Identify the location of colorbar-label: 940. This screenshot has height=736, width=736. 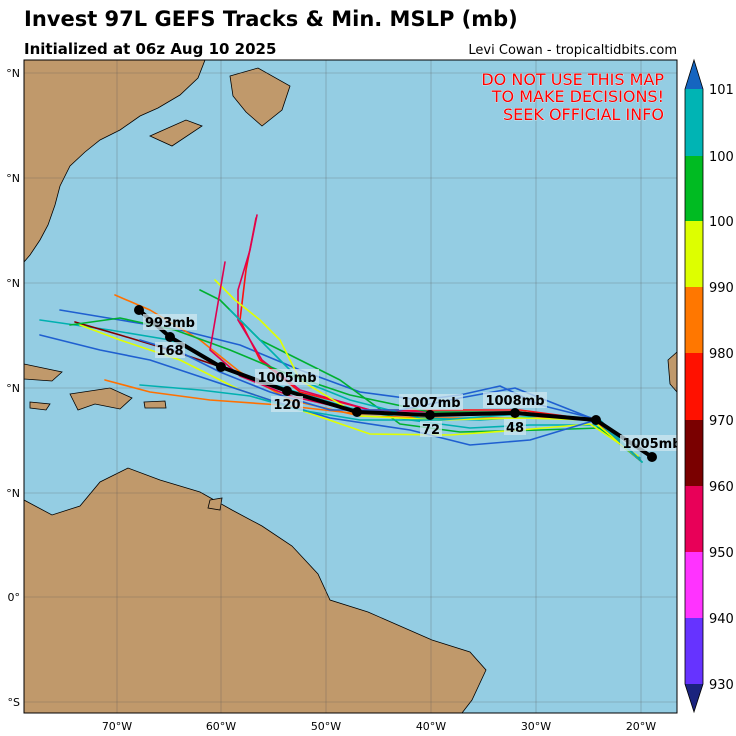
(721, 619).